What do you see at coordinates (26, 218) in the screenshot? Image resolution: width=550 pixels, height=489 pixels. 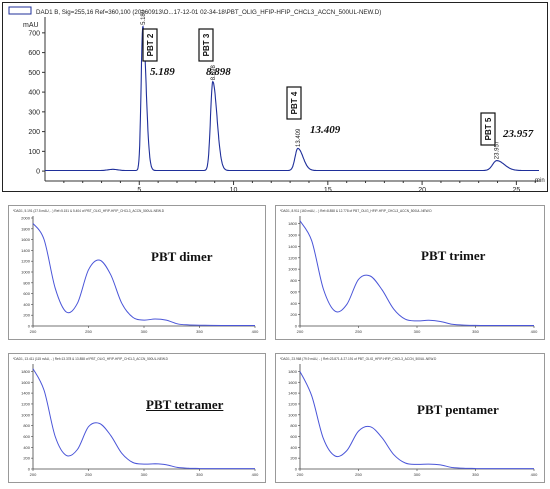 I see `y-tick-label: 2000` at bounding box center [26, 218].